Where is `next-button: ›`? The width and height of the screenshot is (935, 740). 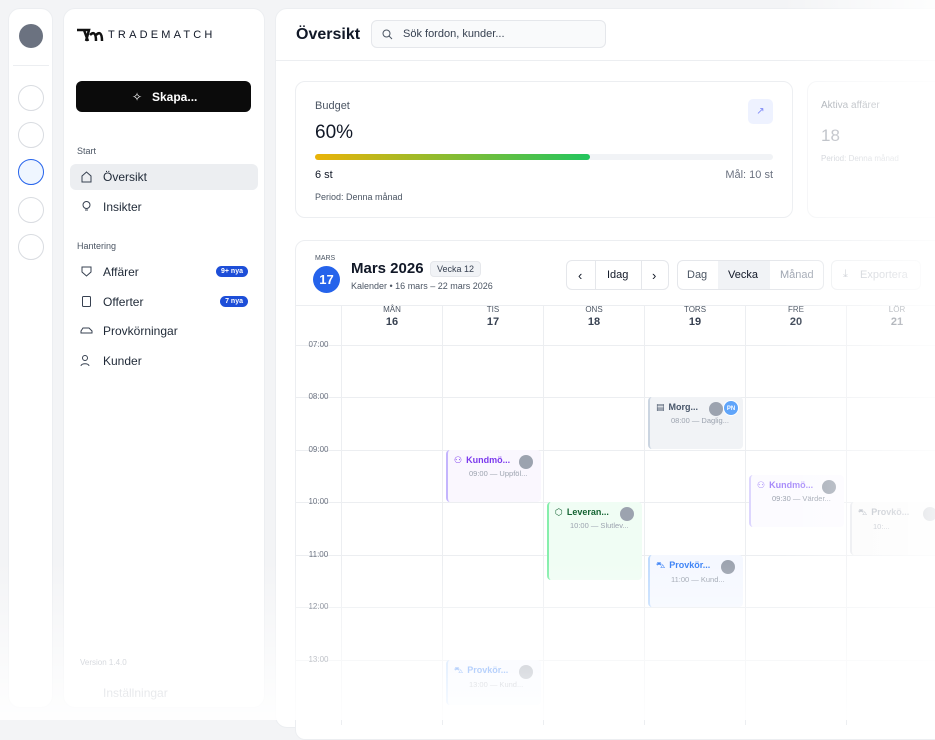 next-button: › is located at coordinates (654, 275).